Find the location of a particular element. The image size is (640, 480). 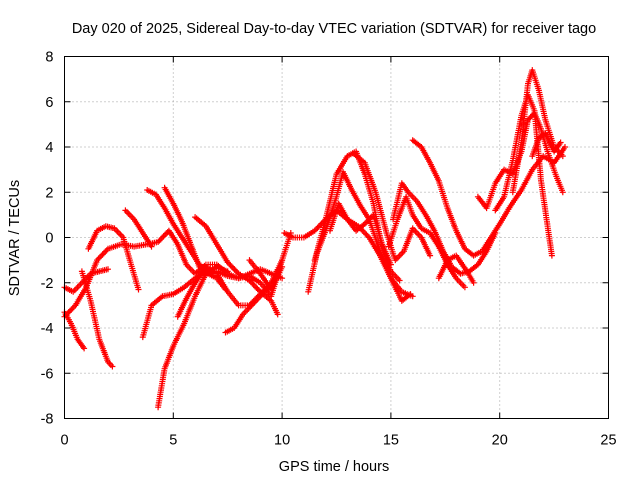

y-tick-label: 8 is located at coordinates (49, 58).